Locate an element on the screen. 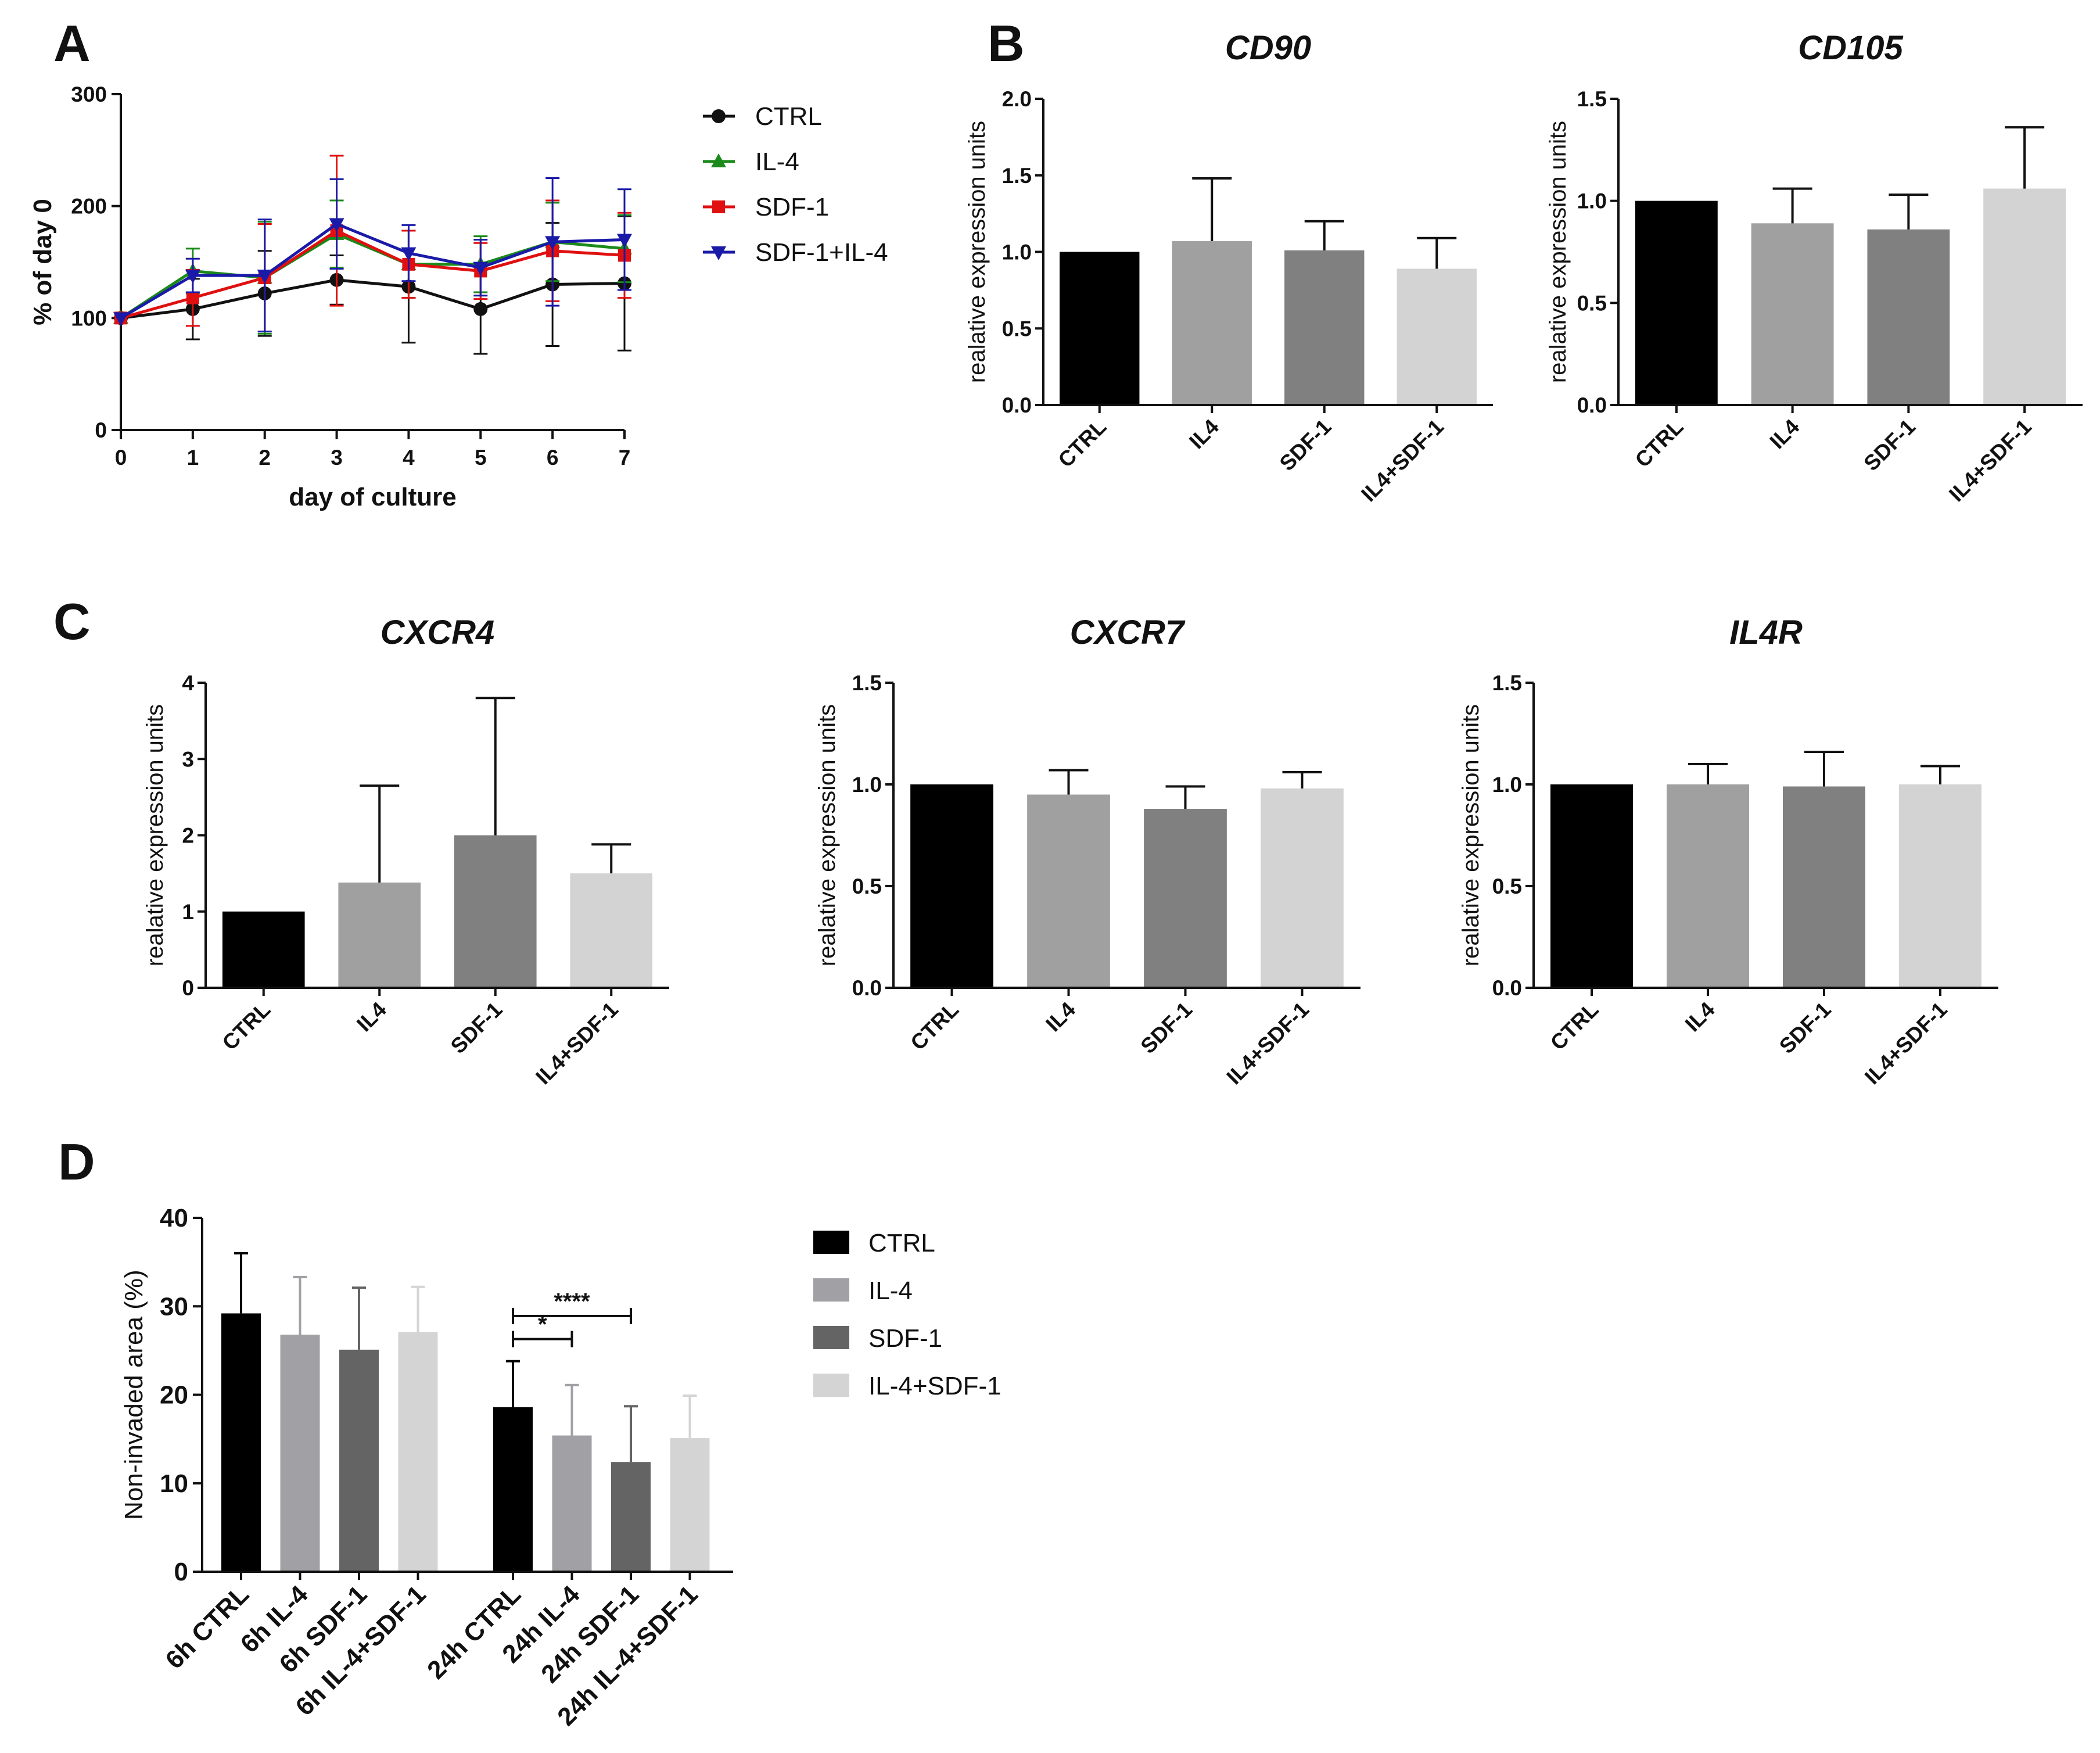 This screenshot has width=2100, height=1753. legend-label: IL-4+SDF-1 is located at coordinates (935, 1386).